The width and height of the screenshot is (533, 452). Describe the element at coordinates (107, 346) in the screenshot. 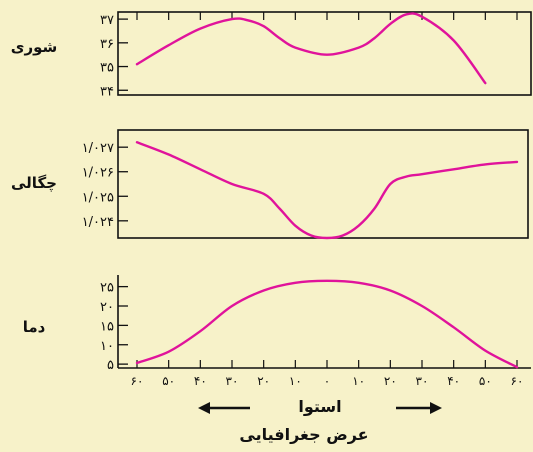

I see `y-tick-label: ۱۰` at that location.